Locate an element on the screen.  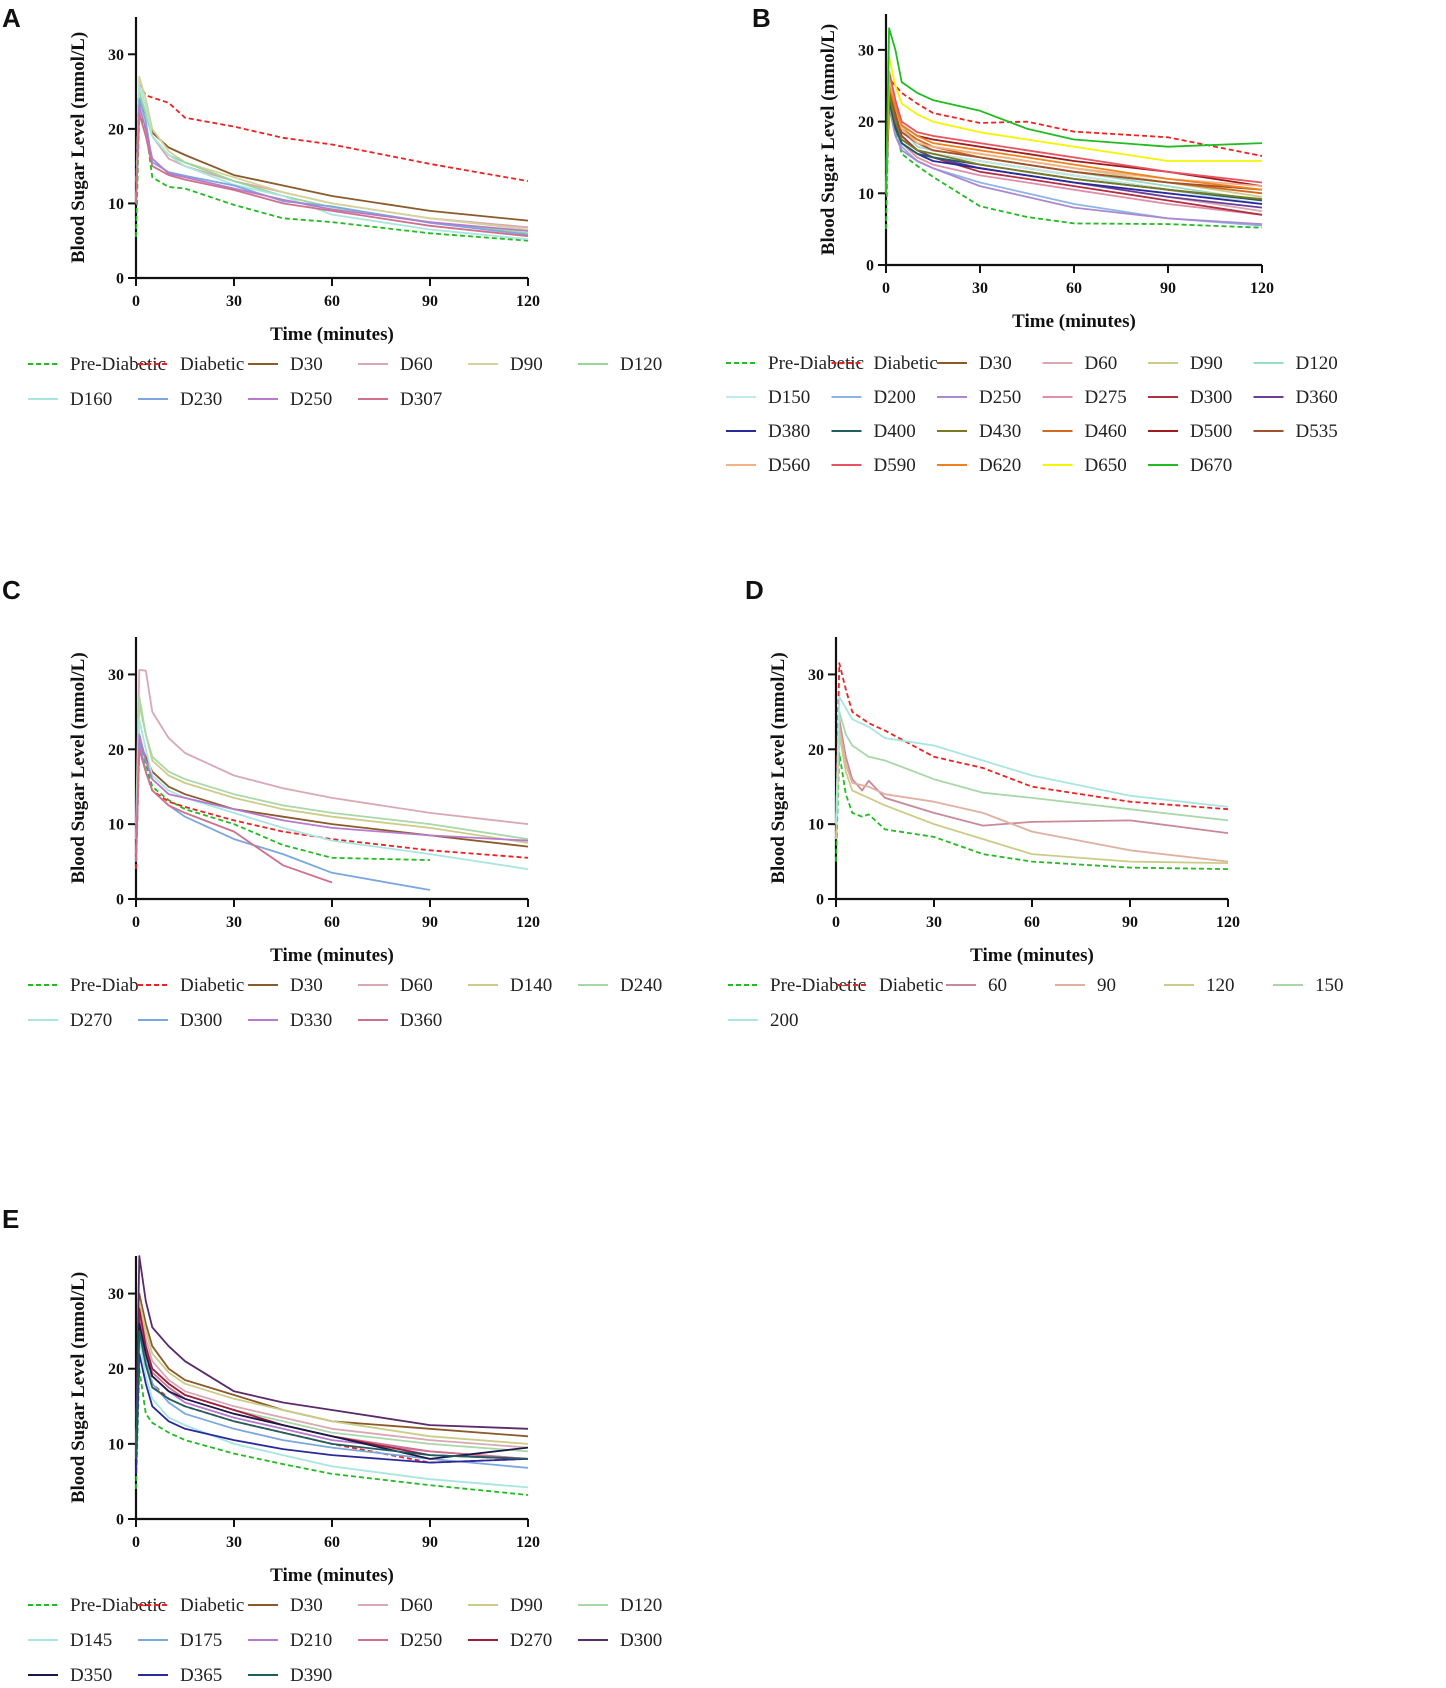
series-line-d240 is located at coordinates (332, 768).